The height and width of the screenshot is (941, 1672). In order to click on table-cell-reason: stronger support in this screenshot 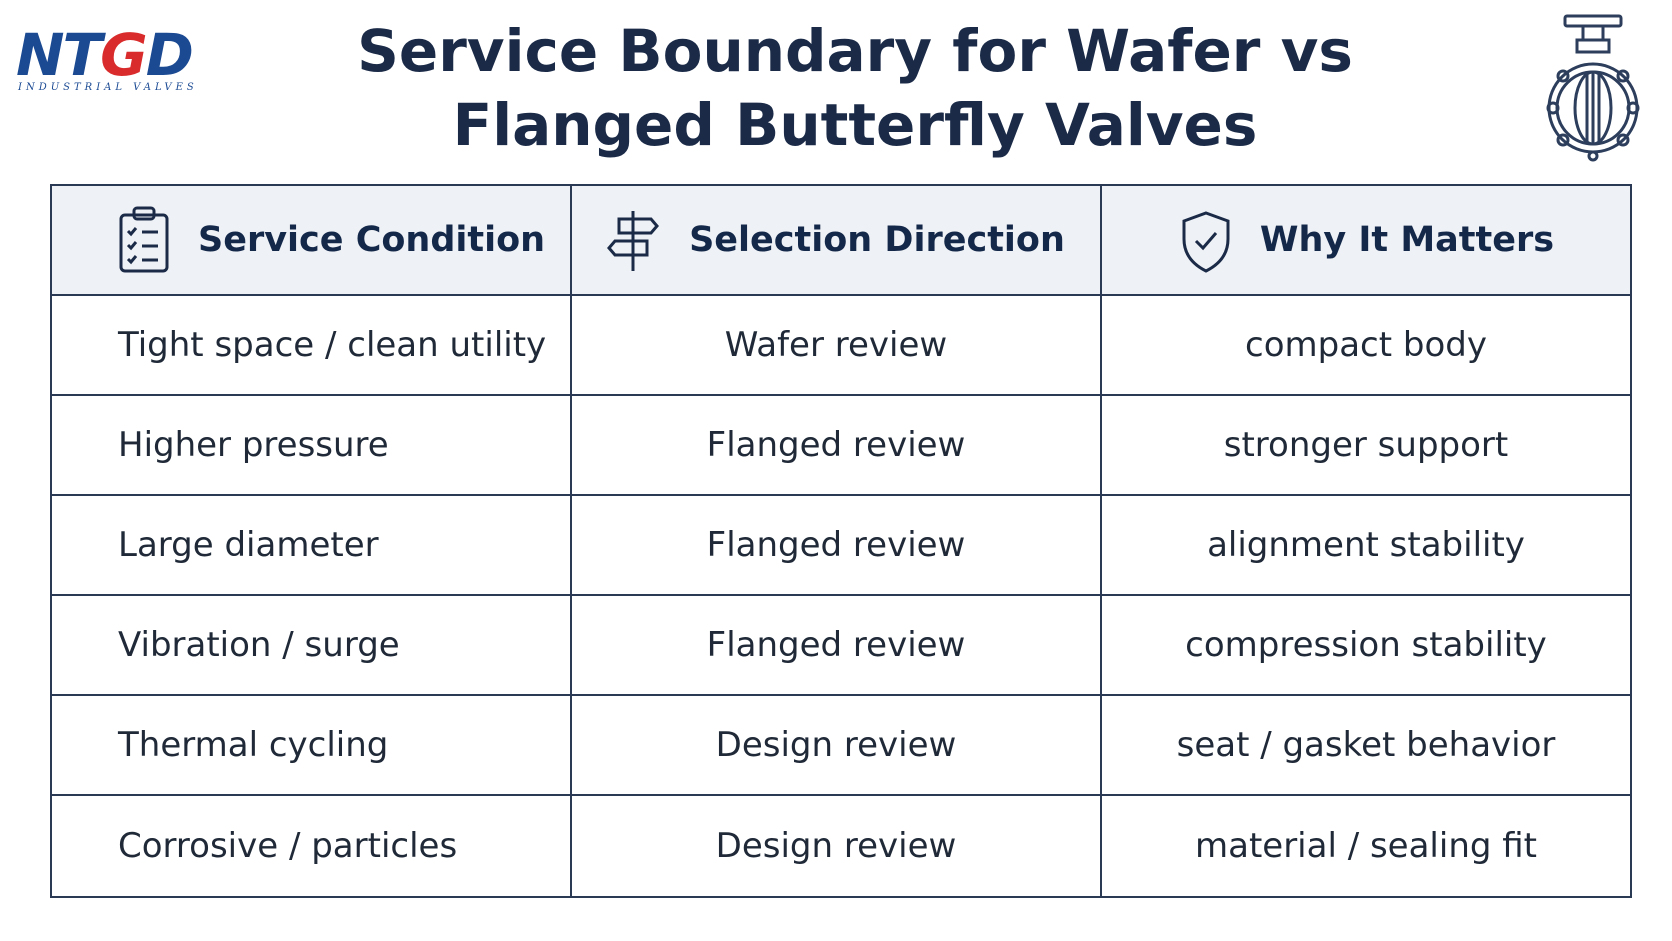, I will do `click(1366, 446)`.